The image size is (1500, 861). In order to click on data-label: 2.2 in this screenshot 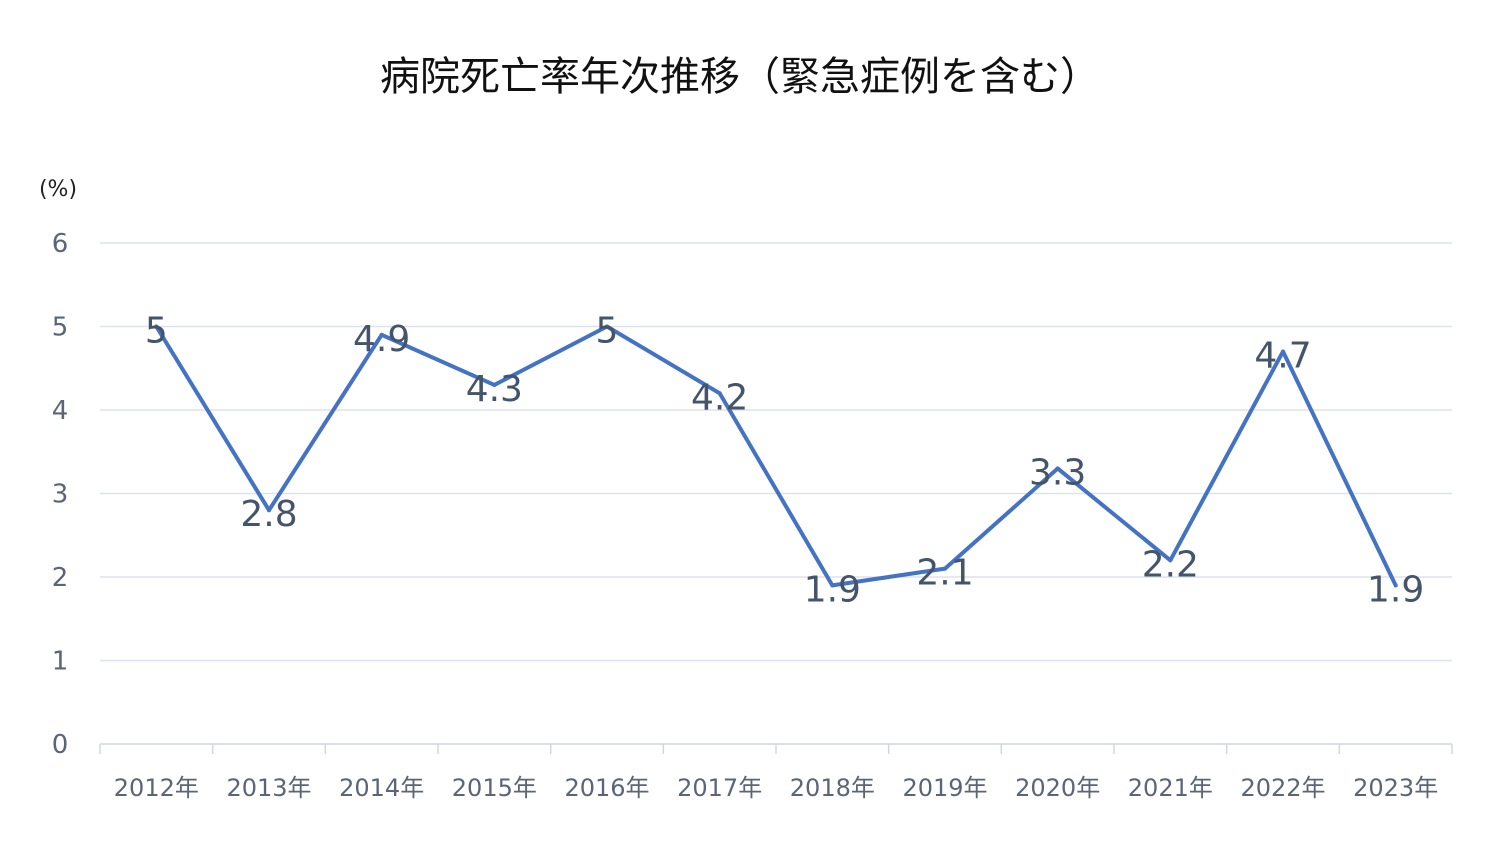, I will do `click(1170, 564)`.